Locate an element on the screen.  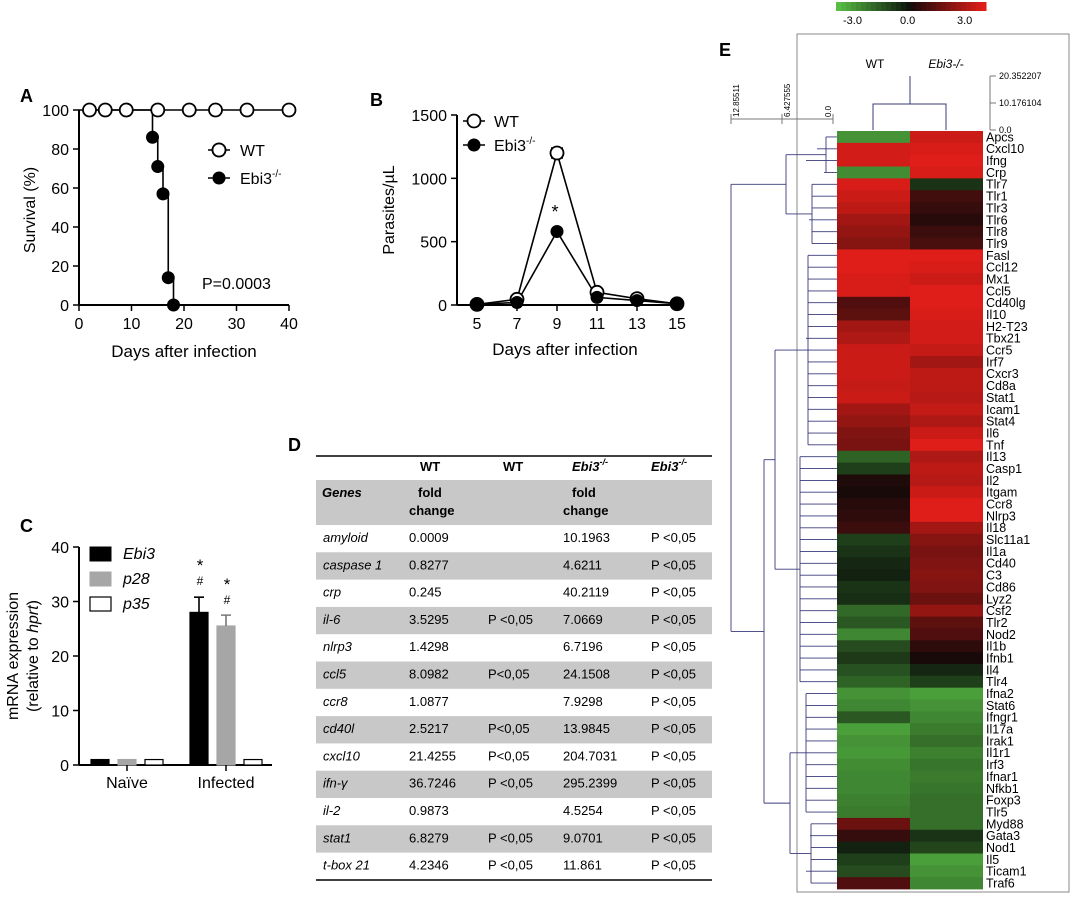
panel-a-markers is located at coordinates (189, 207).